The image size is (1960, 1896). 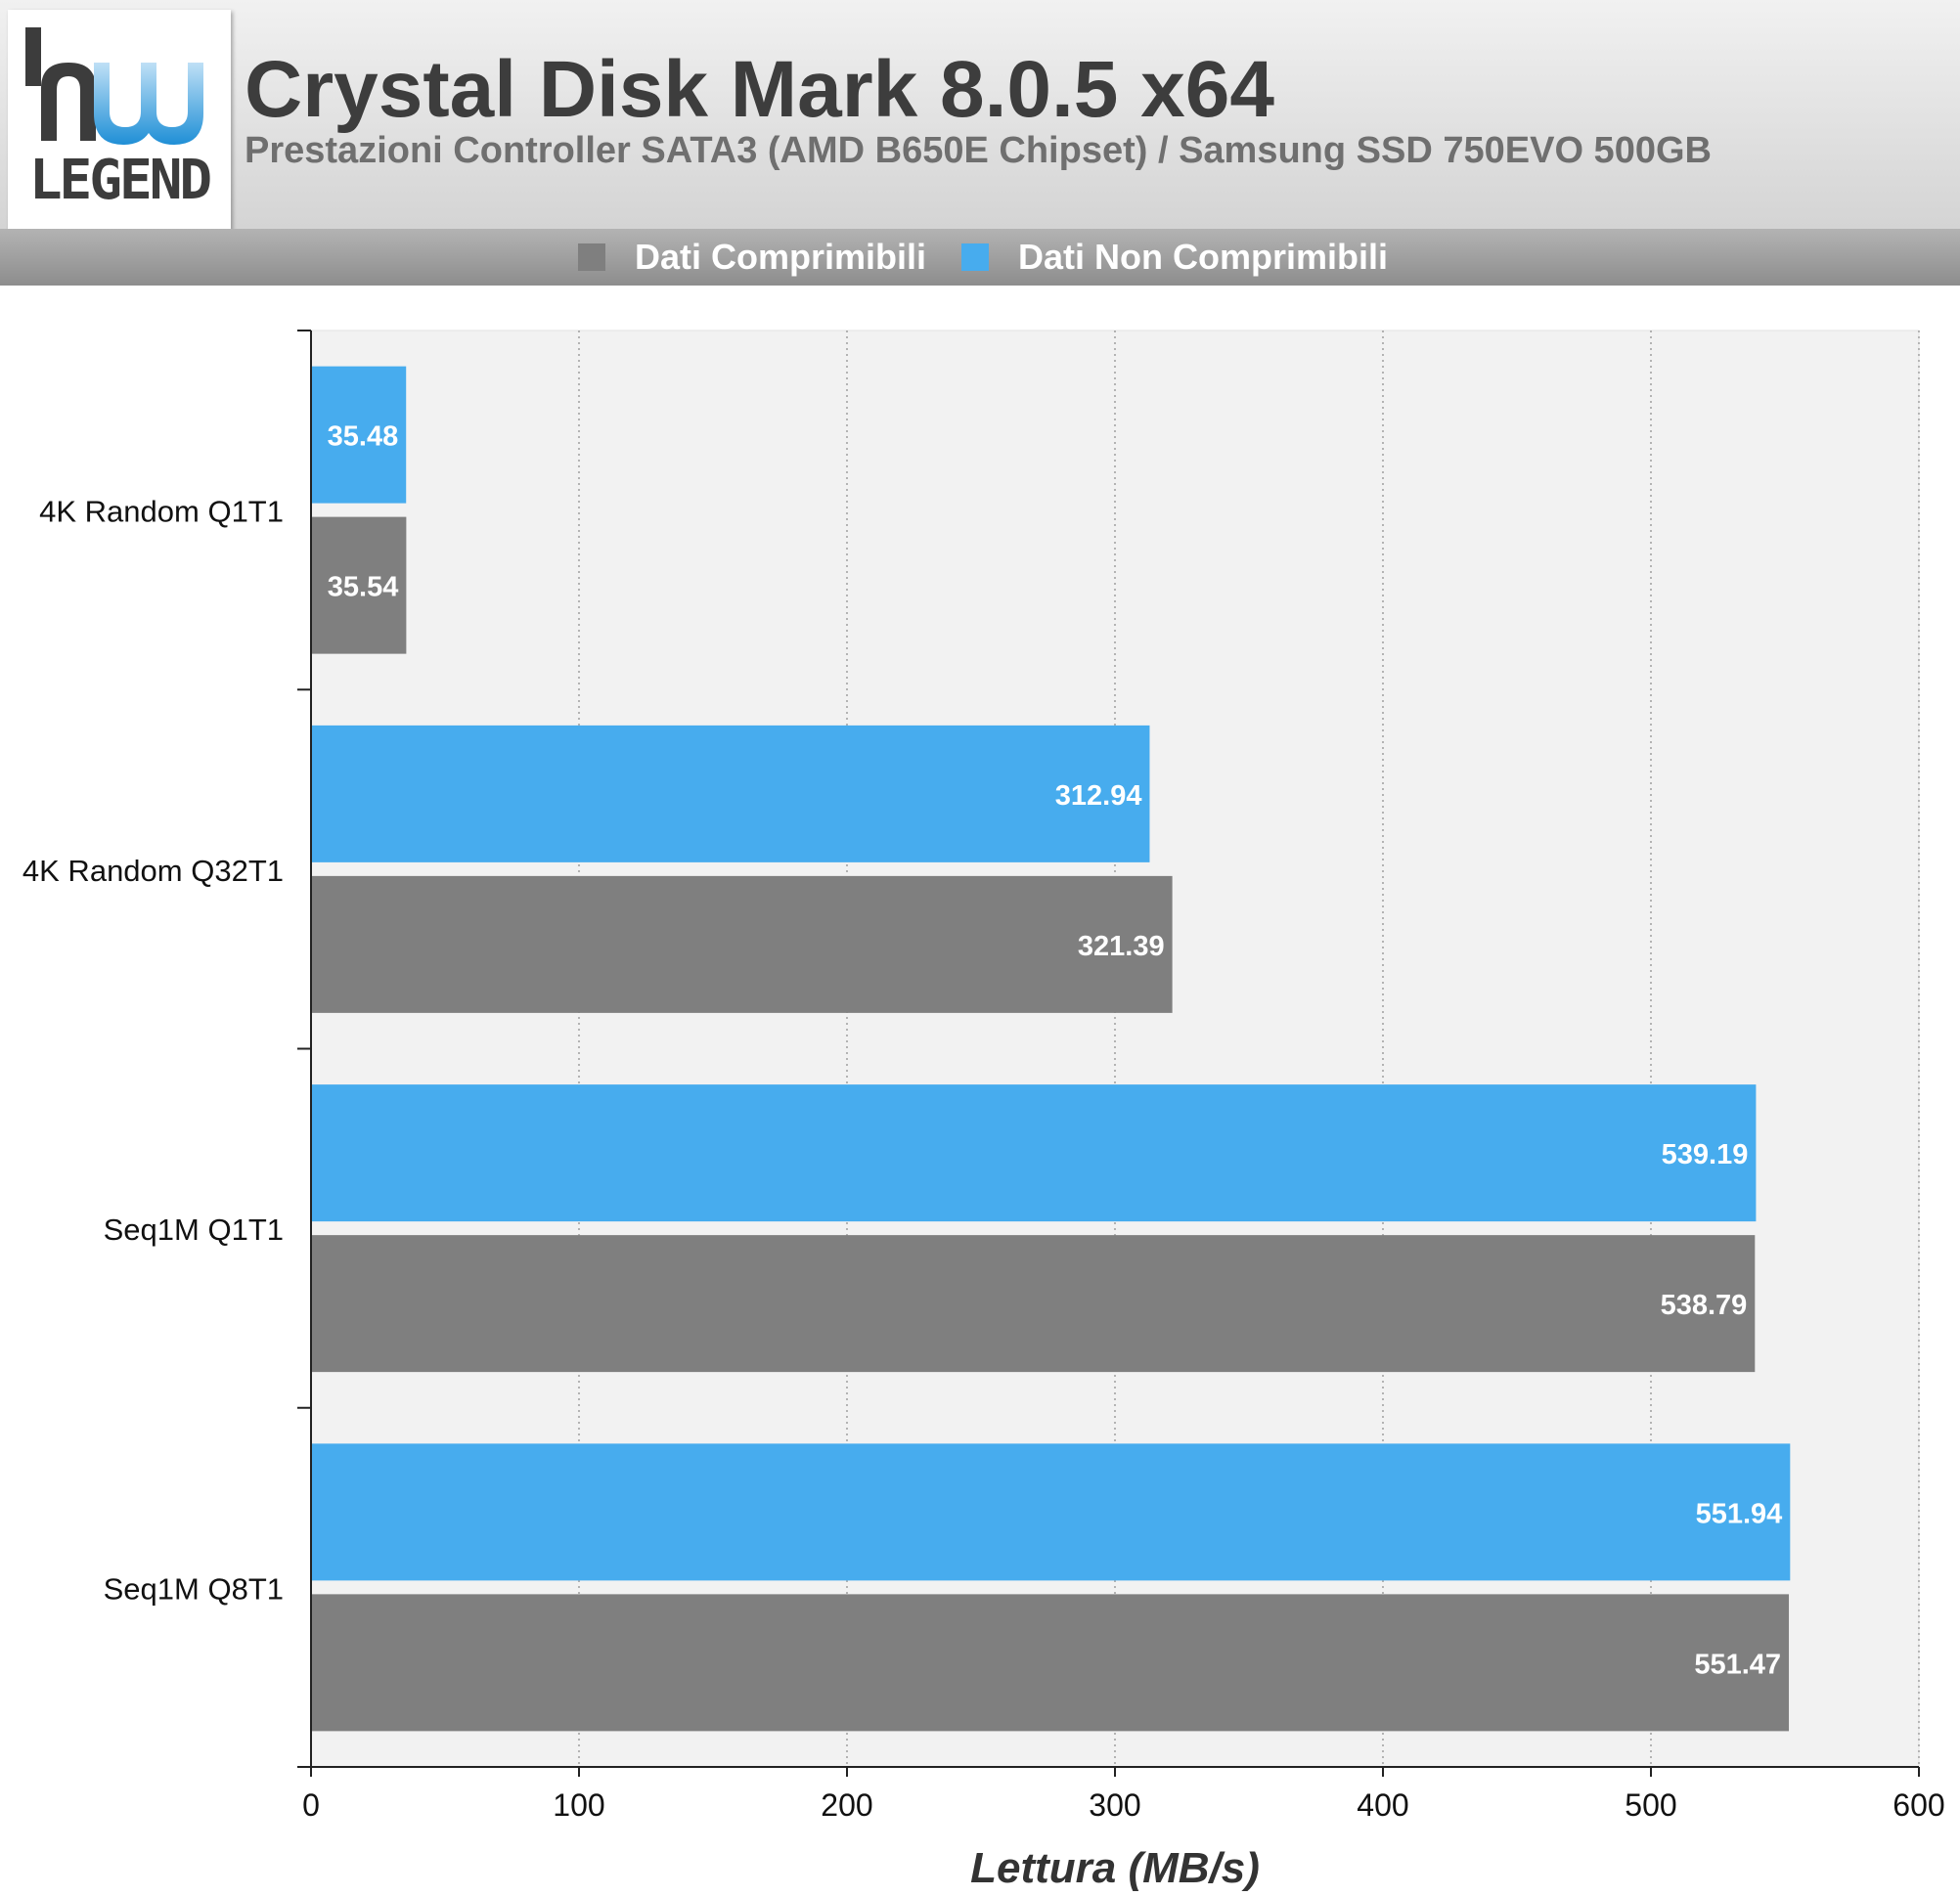 What do you see at coordinates (1121, 946) in the screenshot?
I see `bar-value-label: 321.39` at bounding box center [1121, 946].